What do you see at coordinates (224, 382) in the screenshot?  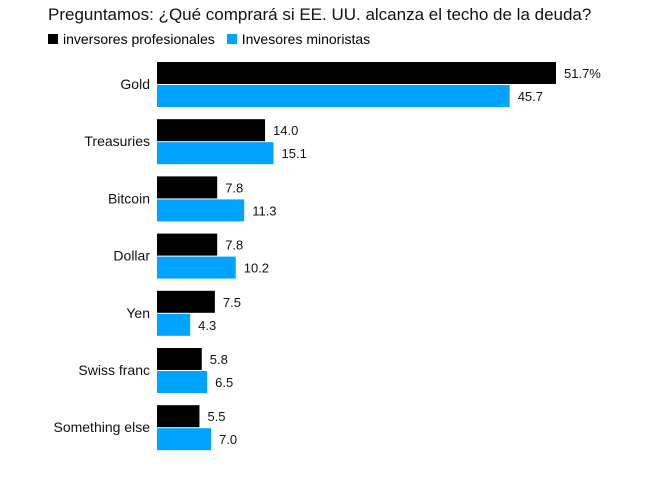 I see `data-label: 6.5` at bounding box center [224, 382].